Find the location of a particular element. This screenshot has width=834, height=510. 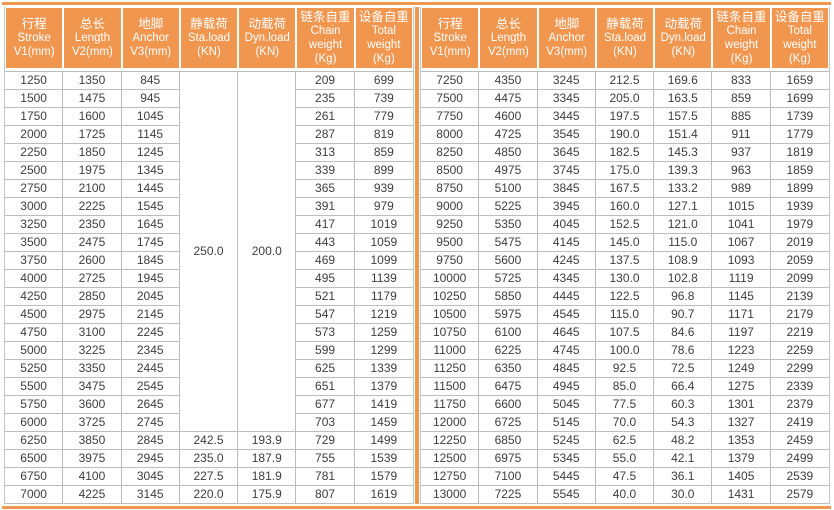

table-row: 13000 7225 5545 40.0 30.0 1431 2579 is located at coordinates (625, 495).